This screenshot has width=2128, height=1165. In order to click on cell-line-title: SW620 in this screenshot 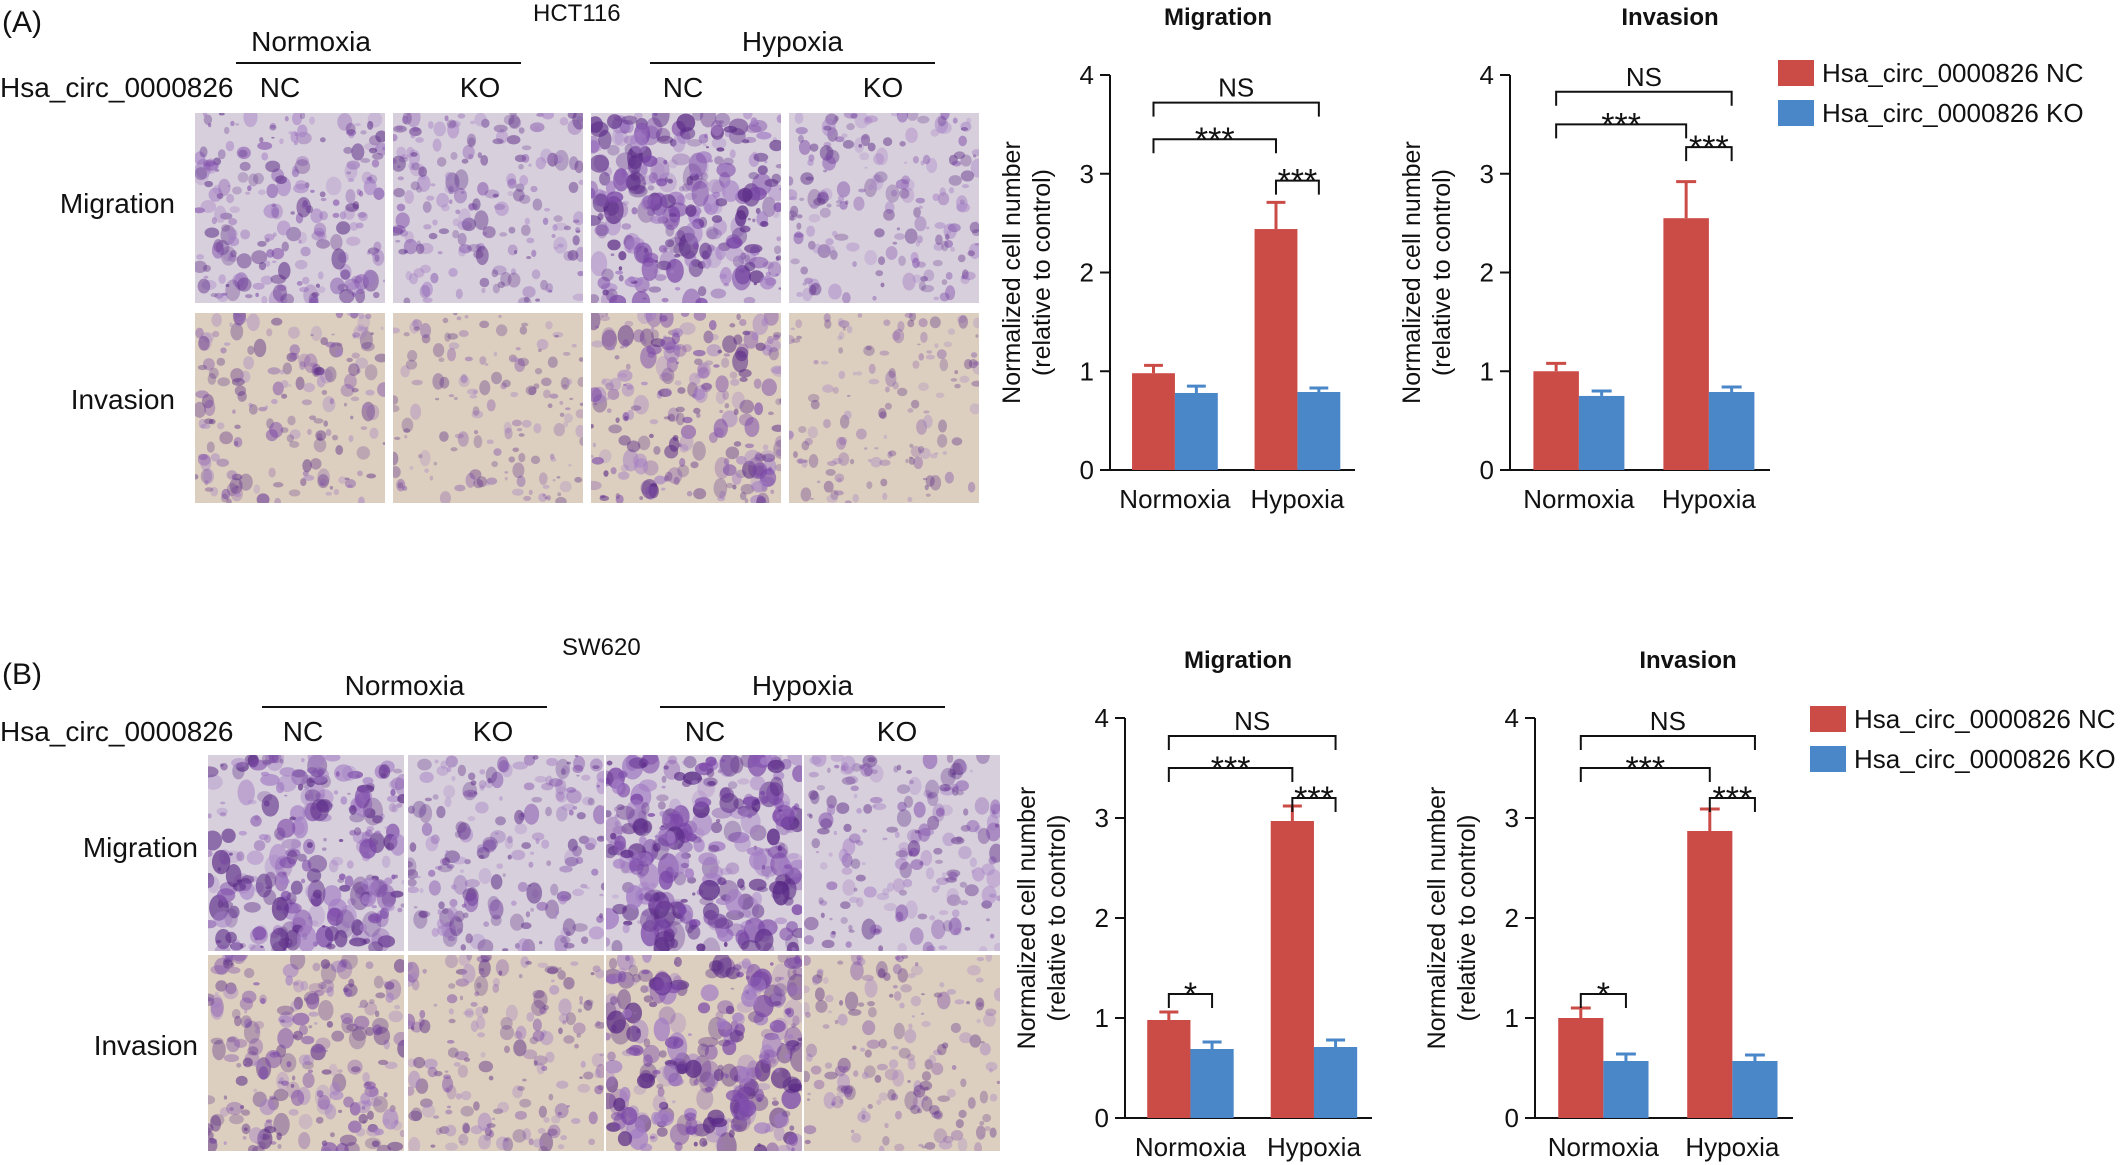, I will do `click(601, 647)`.